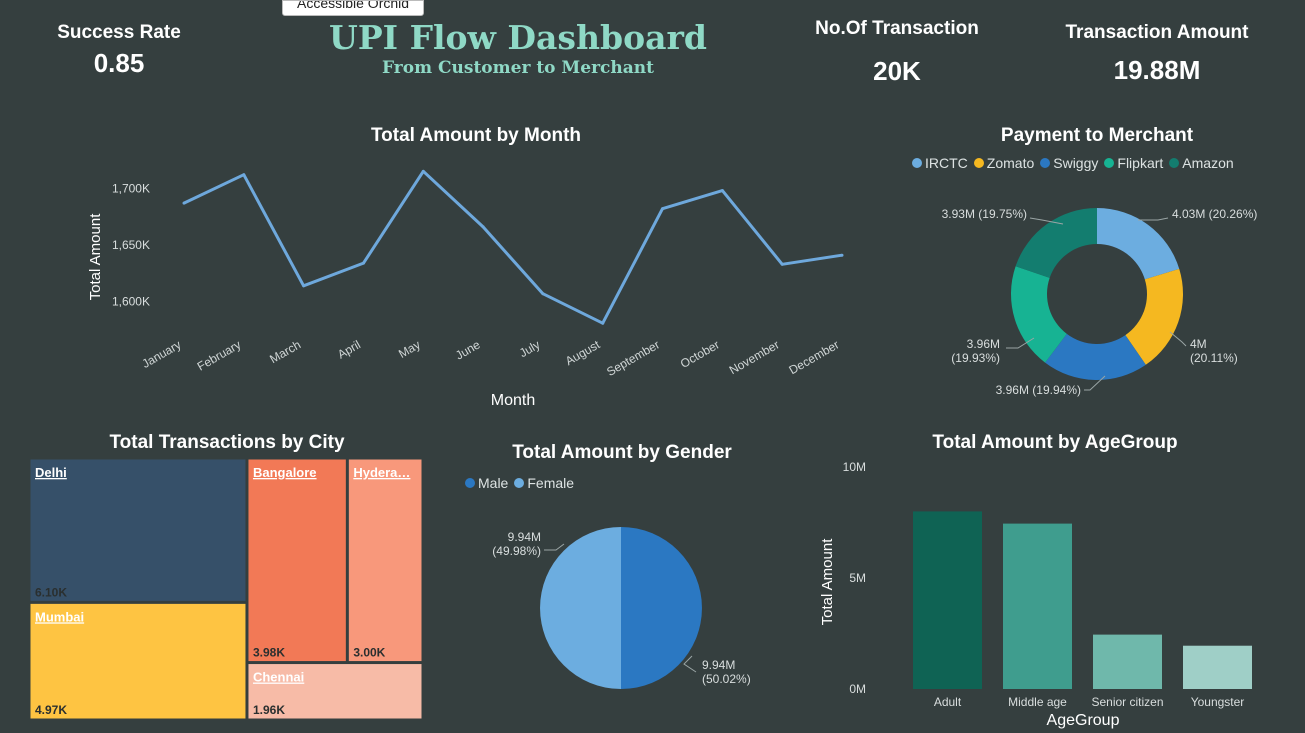  I want to click on x-tick-label: January, so click(162, 353).